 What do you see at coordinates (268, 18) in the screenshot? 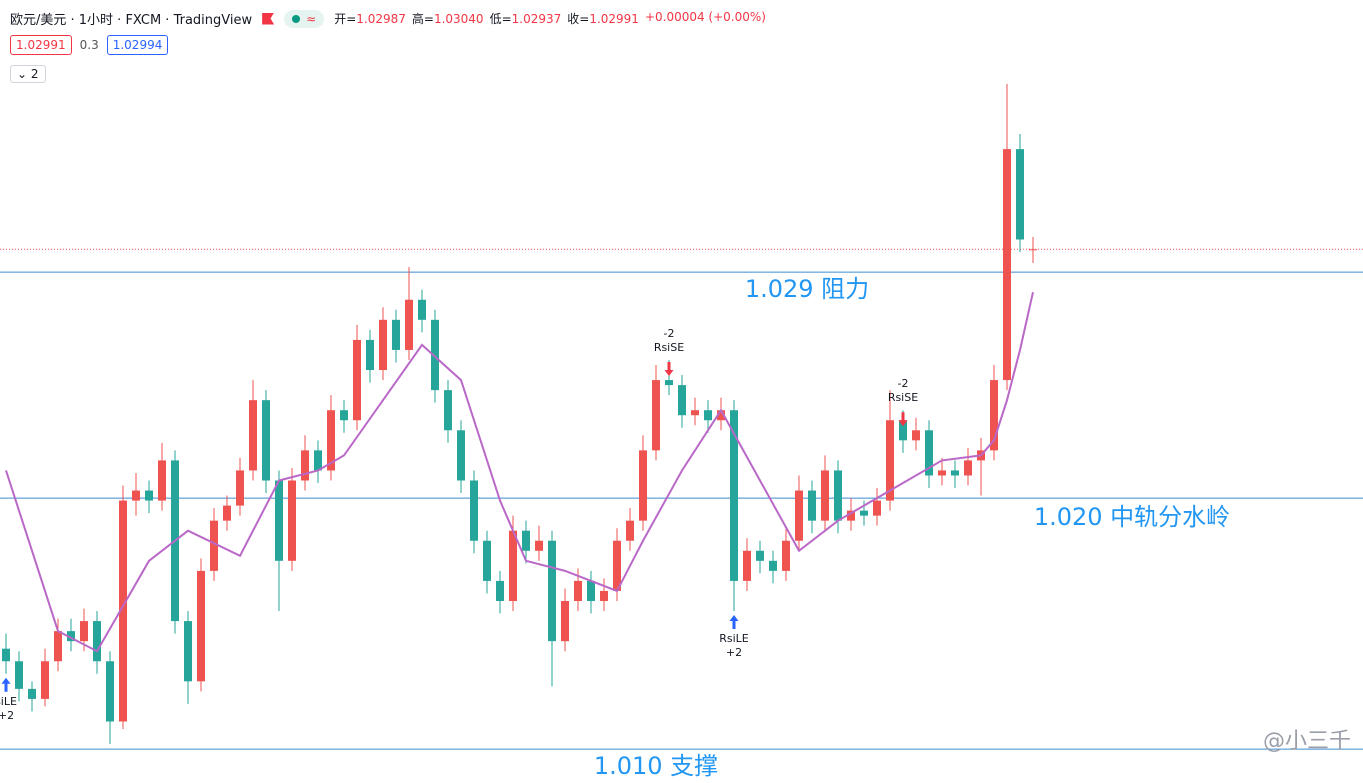
I see `flag-icon` at bounding box center [268, 18].